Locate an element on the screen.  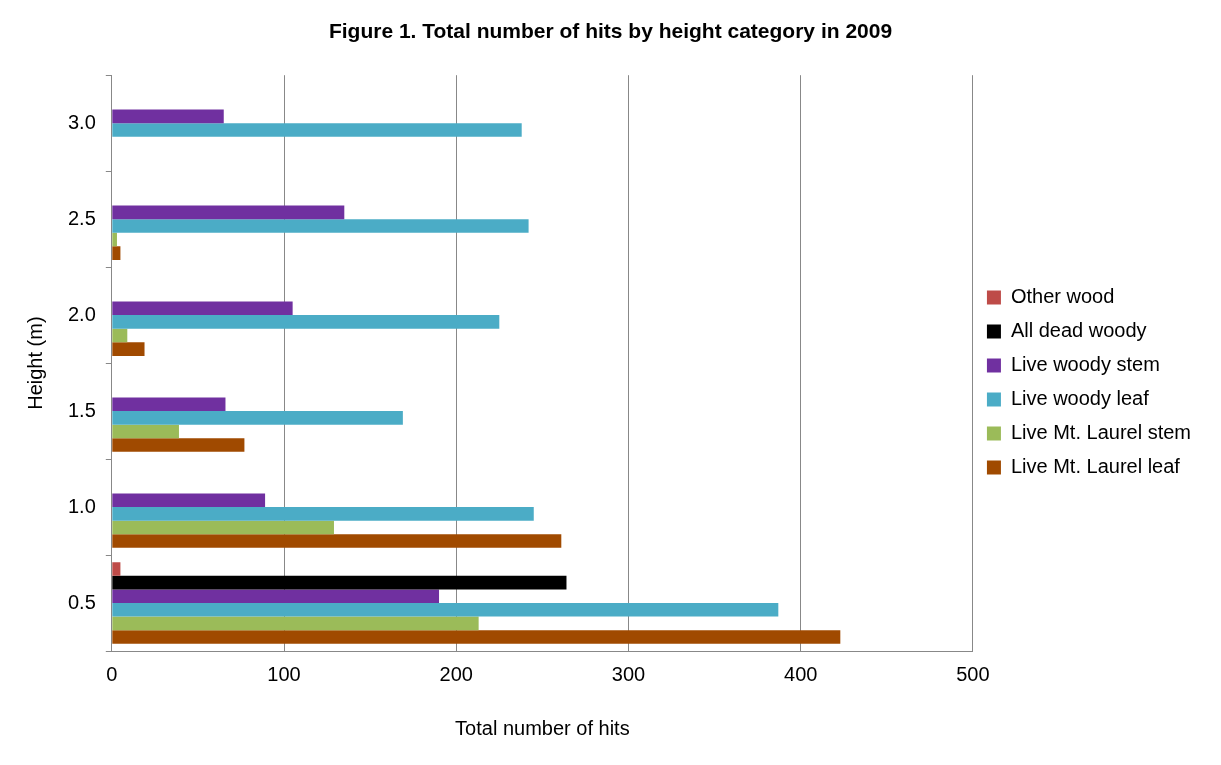
y-axis-title: Height (m) is located at coordinates (34, 363).